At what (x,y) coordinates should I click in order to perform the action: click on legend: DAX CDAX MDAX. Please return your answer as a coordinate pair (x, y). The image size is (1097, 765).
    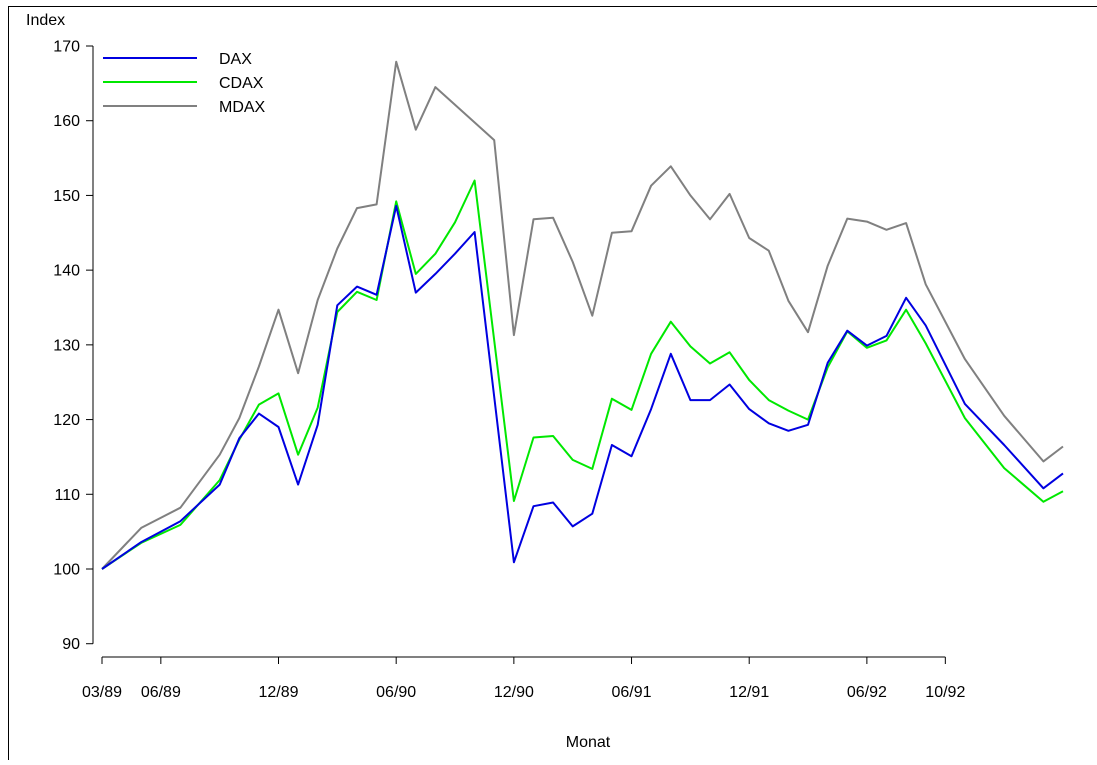
    Looking at the image, I should click on (184, 83).